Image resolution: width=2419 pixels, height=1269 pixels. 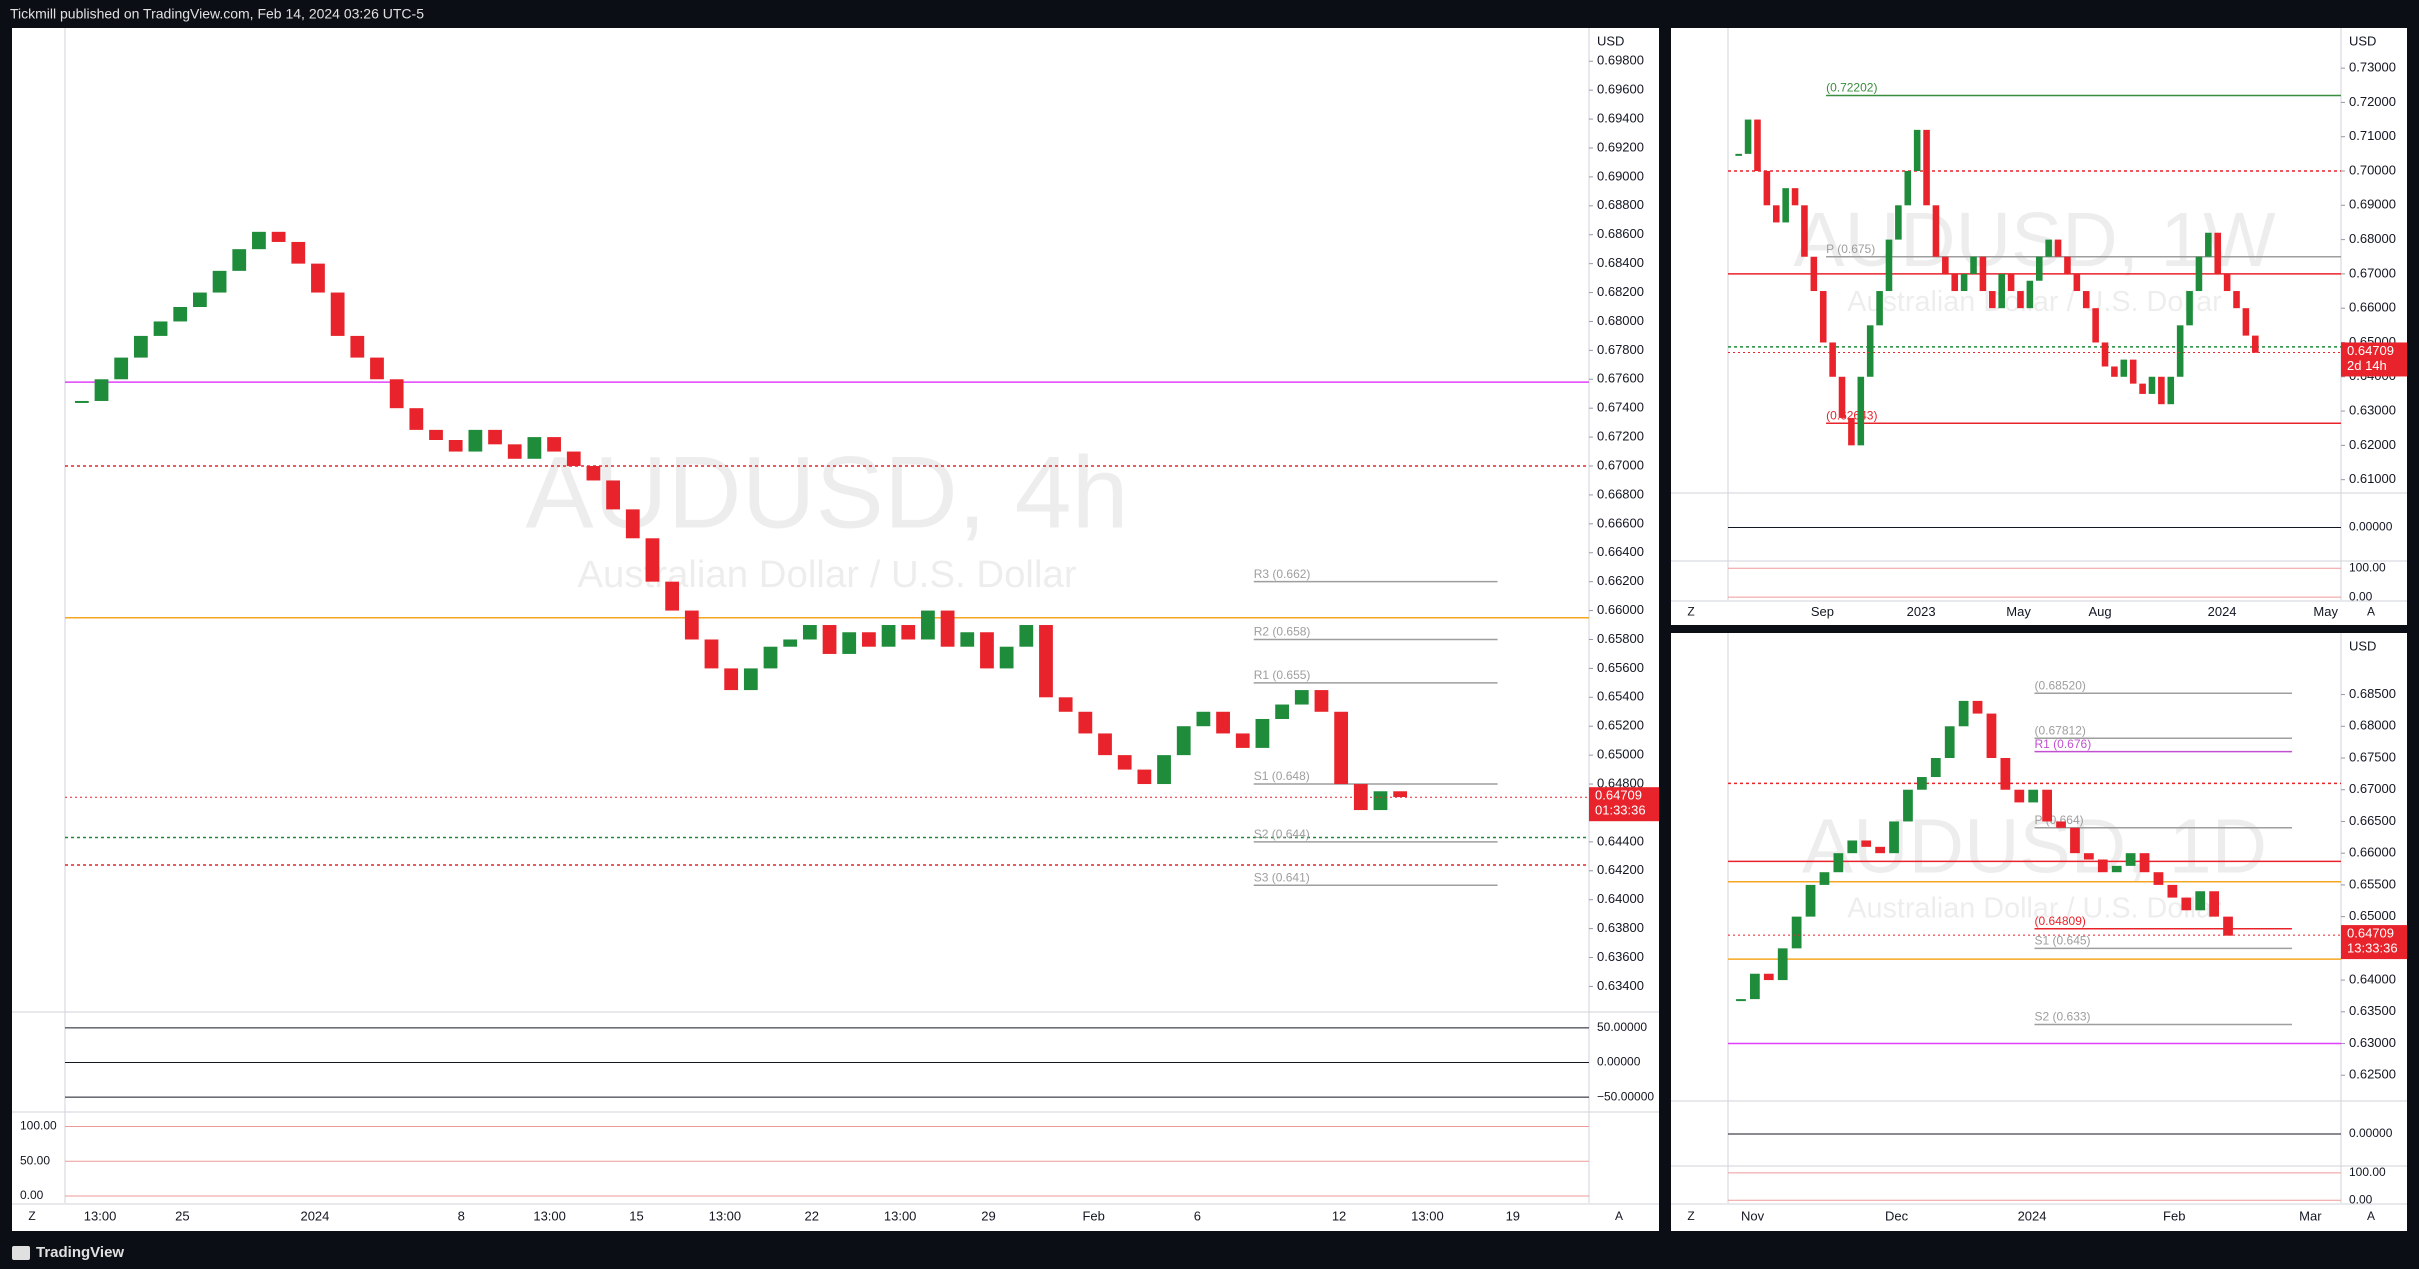 I want to click on last-price-label: 0.64709, so click(x=2370, y=350).